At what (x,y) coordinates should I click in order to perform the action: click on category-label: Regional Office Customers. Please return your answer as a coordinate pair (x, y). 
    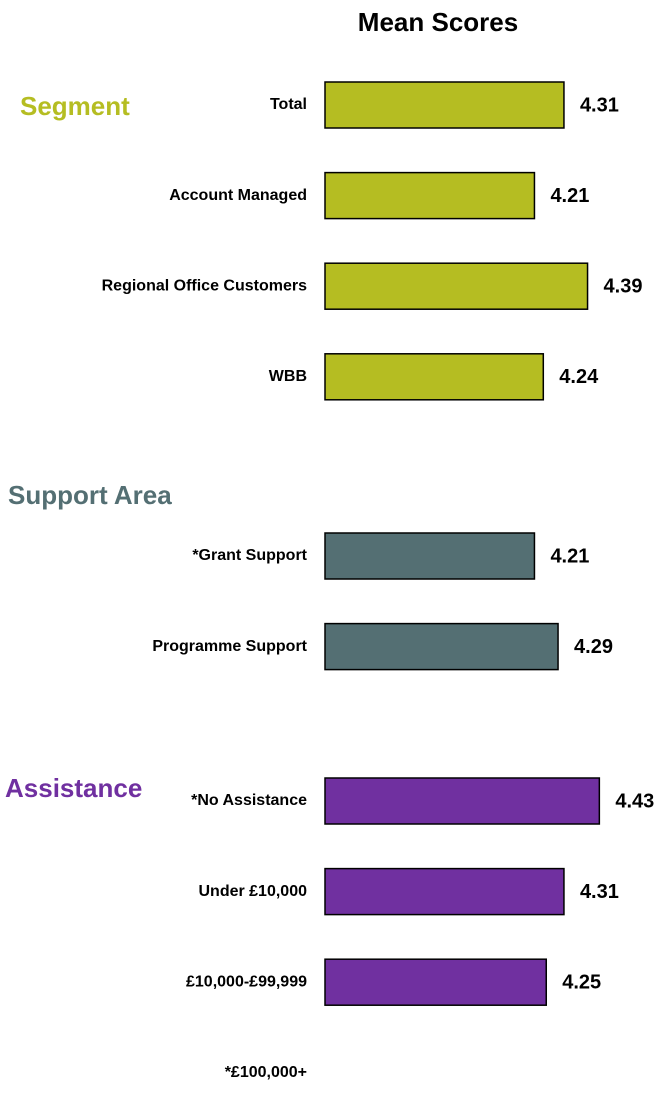
    Looking at the image, I should click on (204, 285).